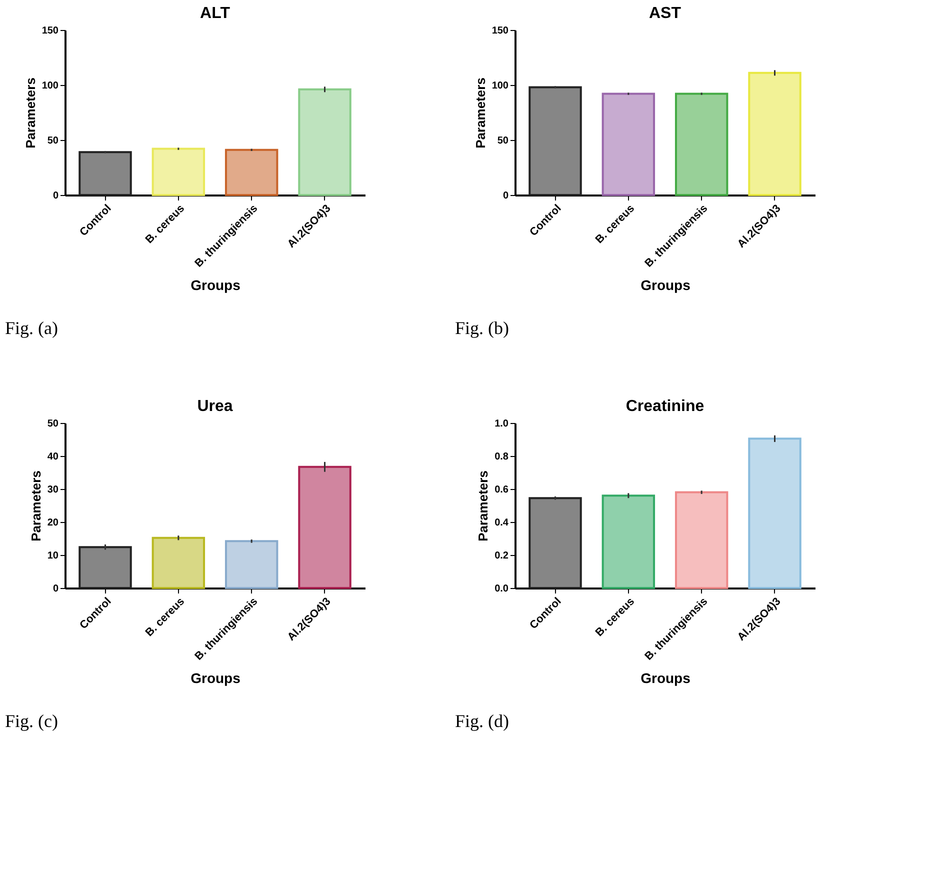  Describe the element at coordinates (501, 523) in the screenshot. I see `y-tick-label: 0.4` at that location.